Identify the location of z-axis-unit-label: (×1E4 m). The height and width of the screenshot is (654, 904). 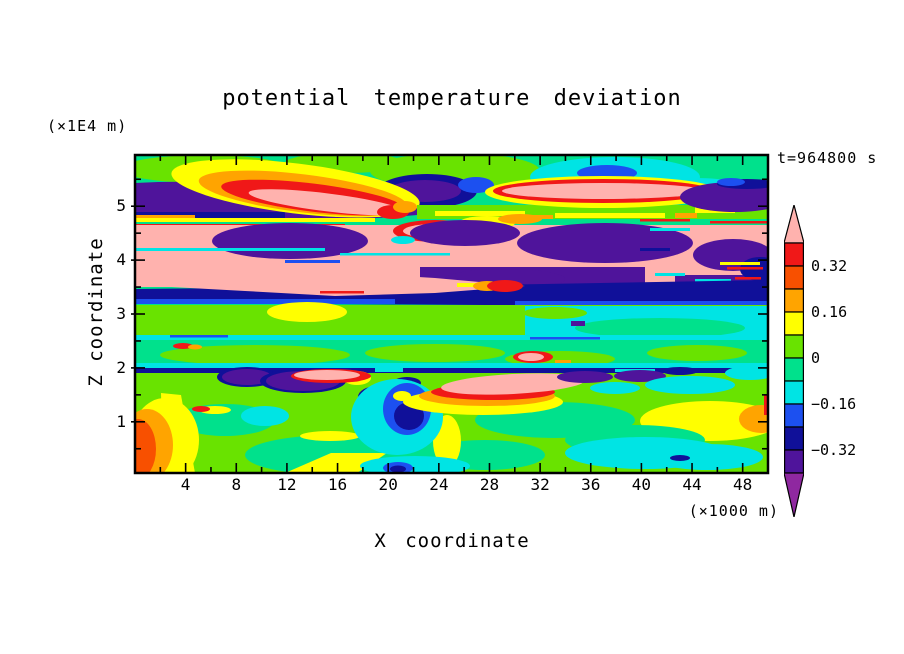
(87, 126).